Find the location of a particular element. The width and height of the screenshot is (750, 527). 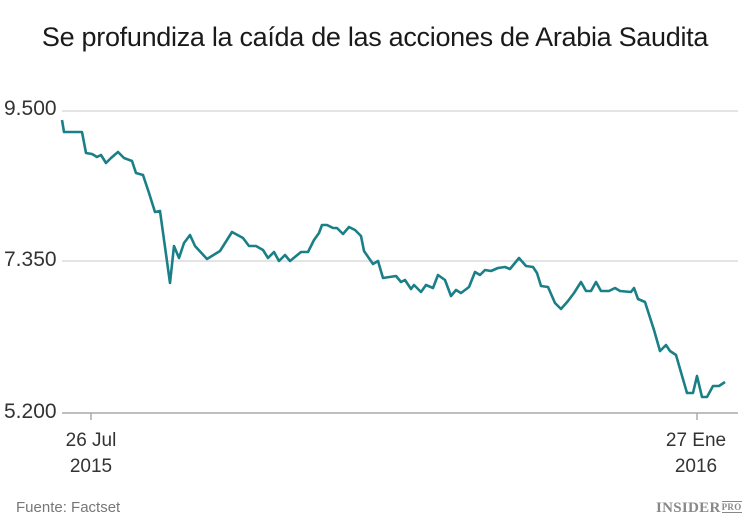

x-tick-label-start: 26 Jul 2015 is located at coordinates (91, 454).